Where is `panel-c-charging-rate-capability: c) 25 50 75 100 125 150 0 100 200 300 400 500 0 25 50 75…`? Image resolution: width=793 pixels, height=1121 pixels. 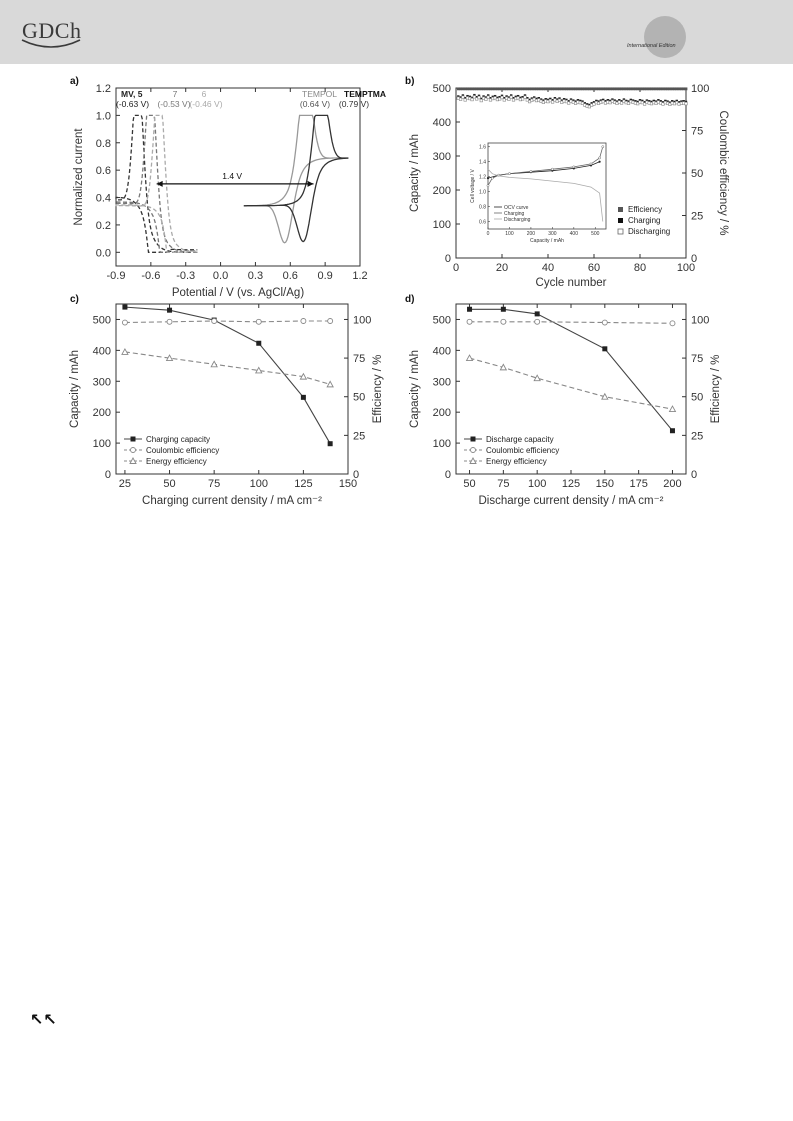 panel-c-charging-rate-capability: c) 25 50 75 100 125 150 0 100 200 300 400 500 0 25 50 75… is located at coordinates (228, 405).